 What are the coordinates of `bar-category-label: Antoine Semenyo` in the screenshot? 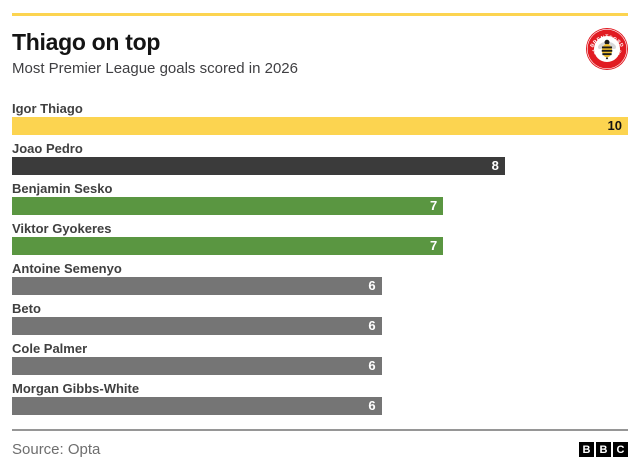 It's located at (67, 268).